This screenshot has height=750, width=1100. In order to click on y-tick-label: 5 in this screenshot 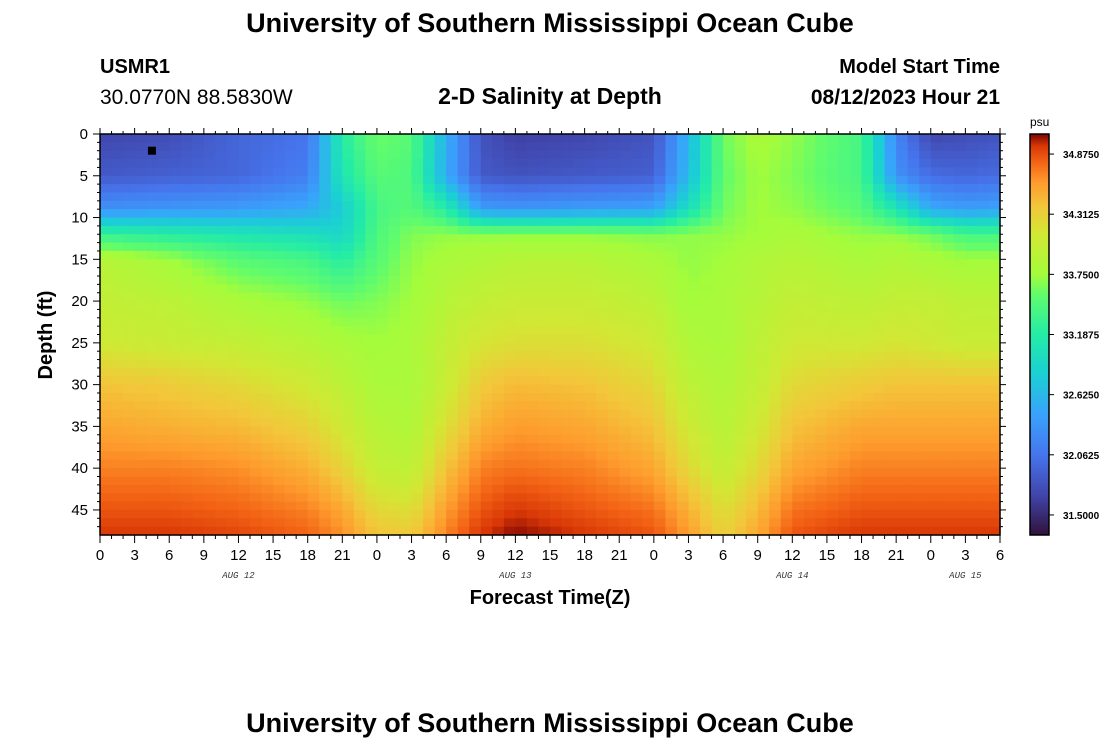, I will do `click(84, 176)`.